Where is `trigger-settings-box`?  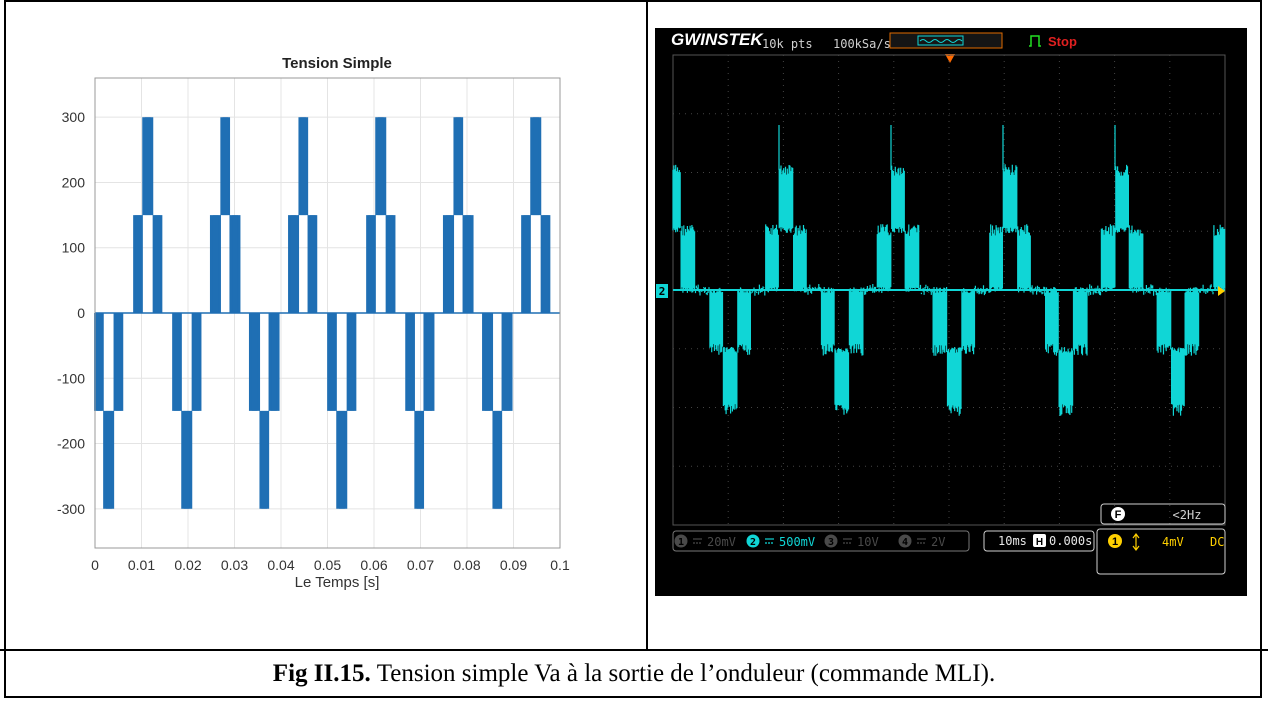
trigger-settings-box is located at coordinates (1161, 551).